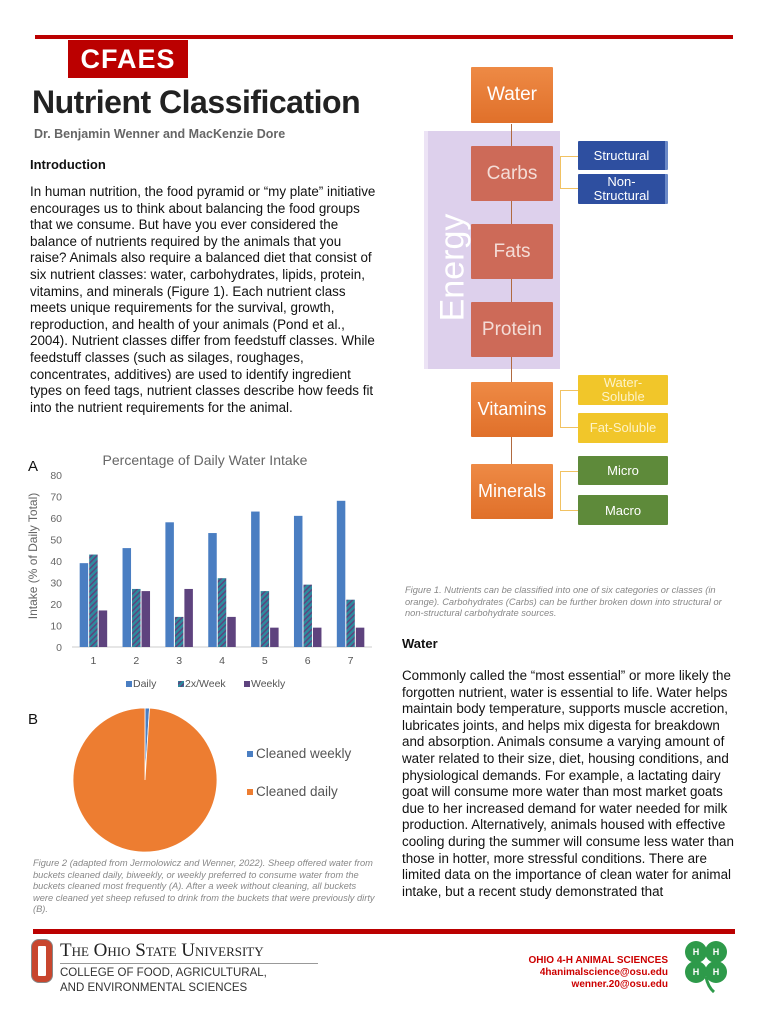 This screenshot has height=1024, width=768. Describe the element at coordinates (384, 931) in the screenshot. I see `footer-rule` at that location.